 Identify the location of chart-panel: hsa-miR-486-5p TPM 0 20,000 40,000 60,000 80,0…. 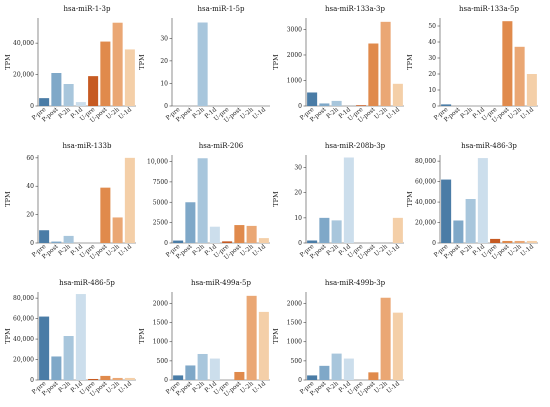
(70, 338).